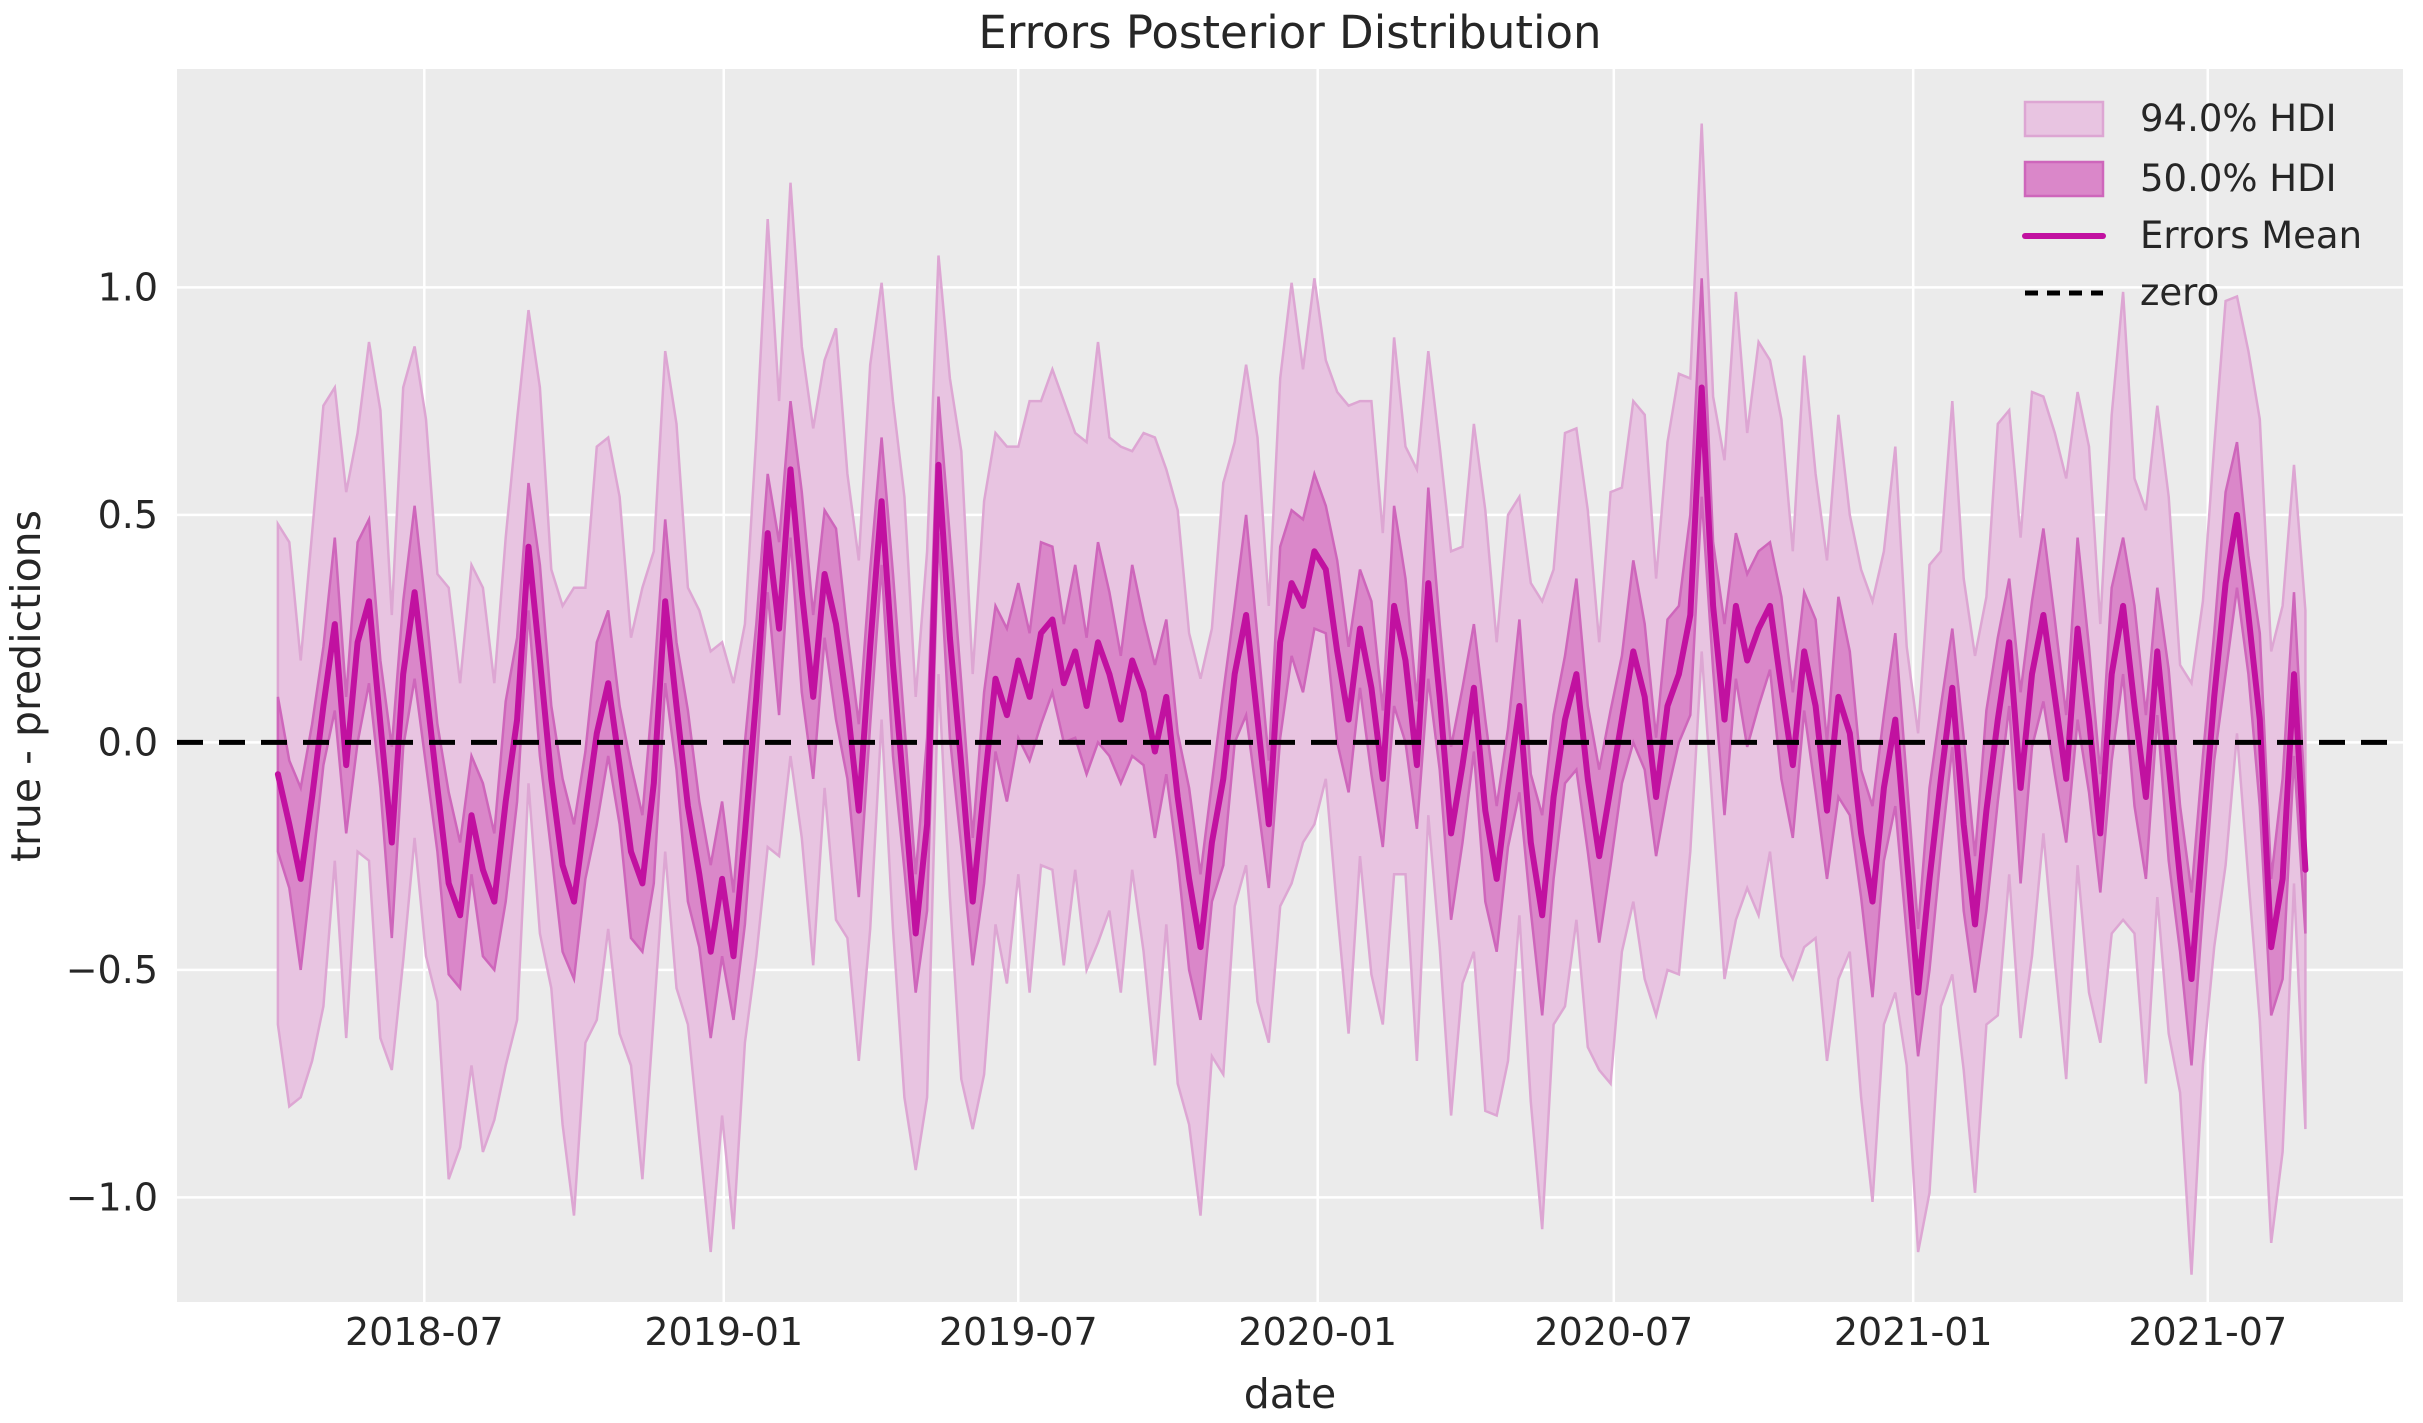 Image resolution: width=2423 pixels, height=1423 pixels. I want to click on tick-label: 2020-01, so click(1317, 1332).